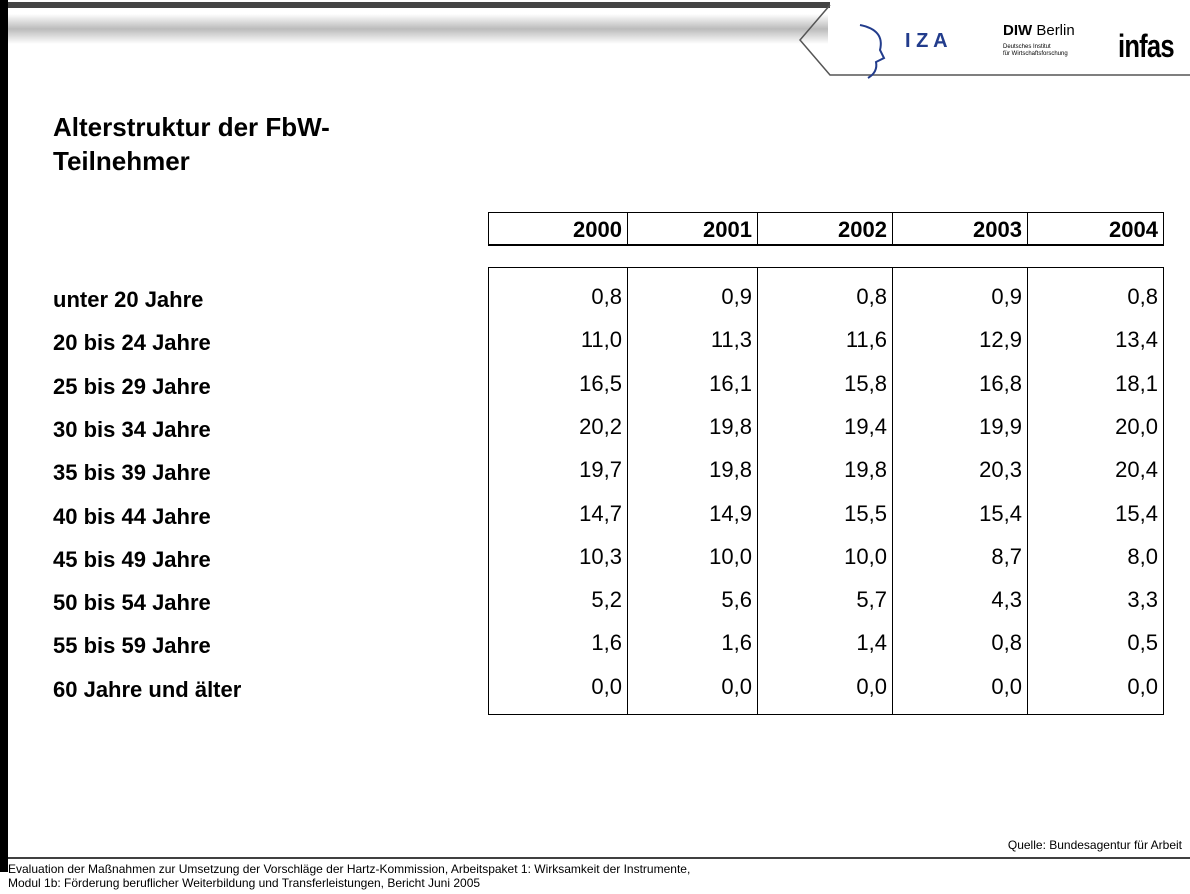 This screenshot has height=894, width=1190. I want to click on cell: 0,5, so click(1142, 643).